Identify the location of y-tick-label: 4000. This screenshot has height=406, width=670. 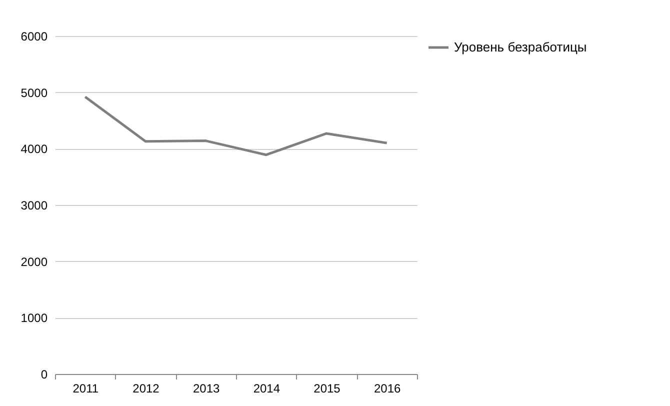
(34, 149).